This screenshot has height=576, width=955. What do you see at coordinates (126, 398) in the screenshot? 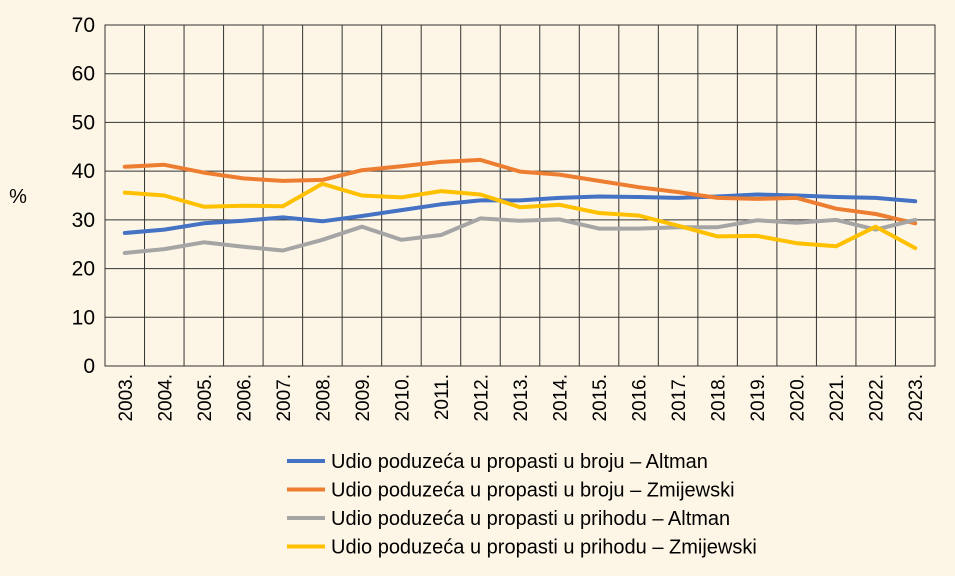
I see `x-tick-label: 2003.` at bounding box center [126, 398].